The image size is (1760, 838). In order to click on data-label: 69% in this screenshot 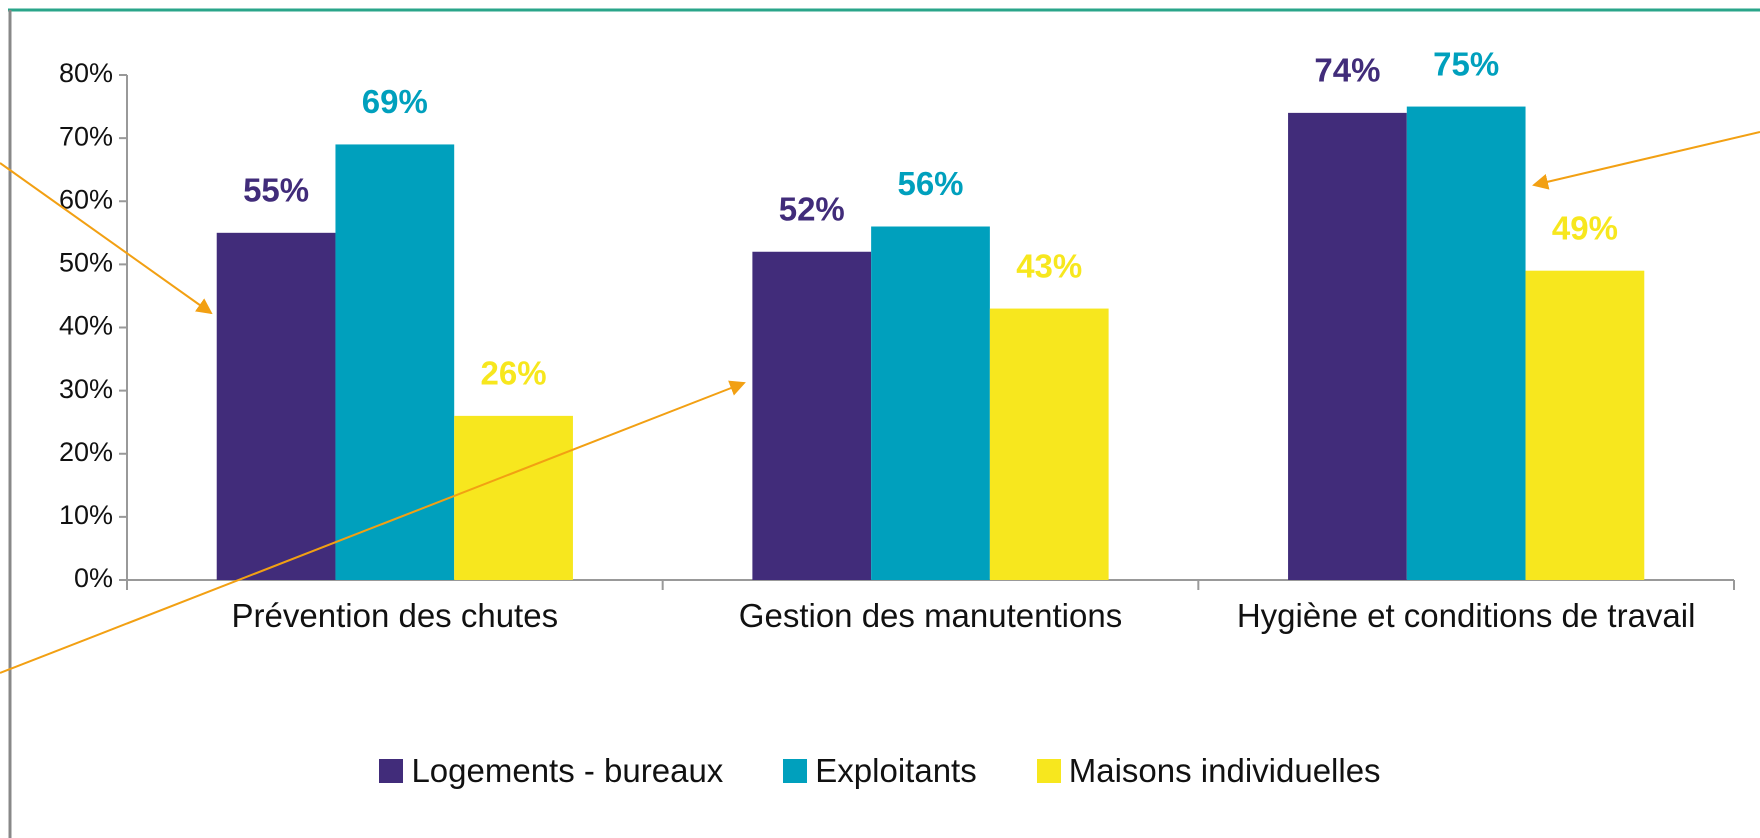, I will do `click(395, 101)`.